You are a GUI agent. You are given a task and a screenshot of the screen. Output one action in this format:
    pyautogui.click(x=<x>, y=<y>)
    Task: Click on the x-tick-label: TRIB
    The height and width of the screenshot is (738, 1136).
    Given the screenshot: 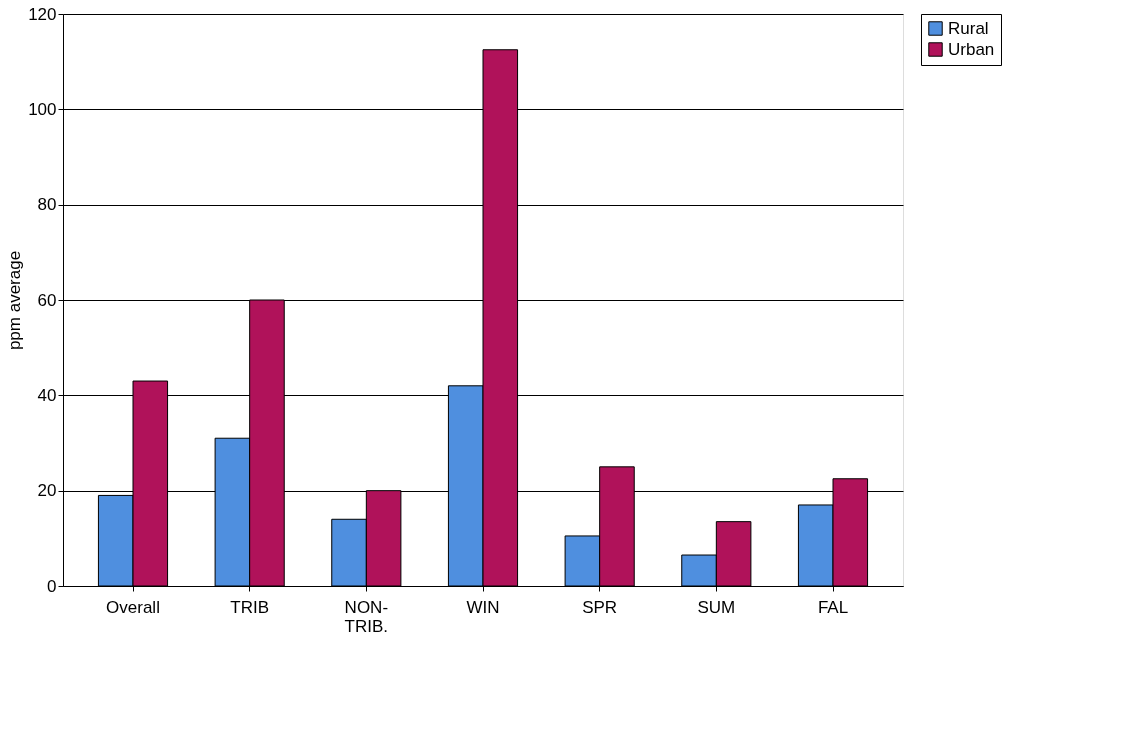 What is the action you would take?
    pyautogui.click(x=250, y=607)
    